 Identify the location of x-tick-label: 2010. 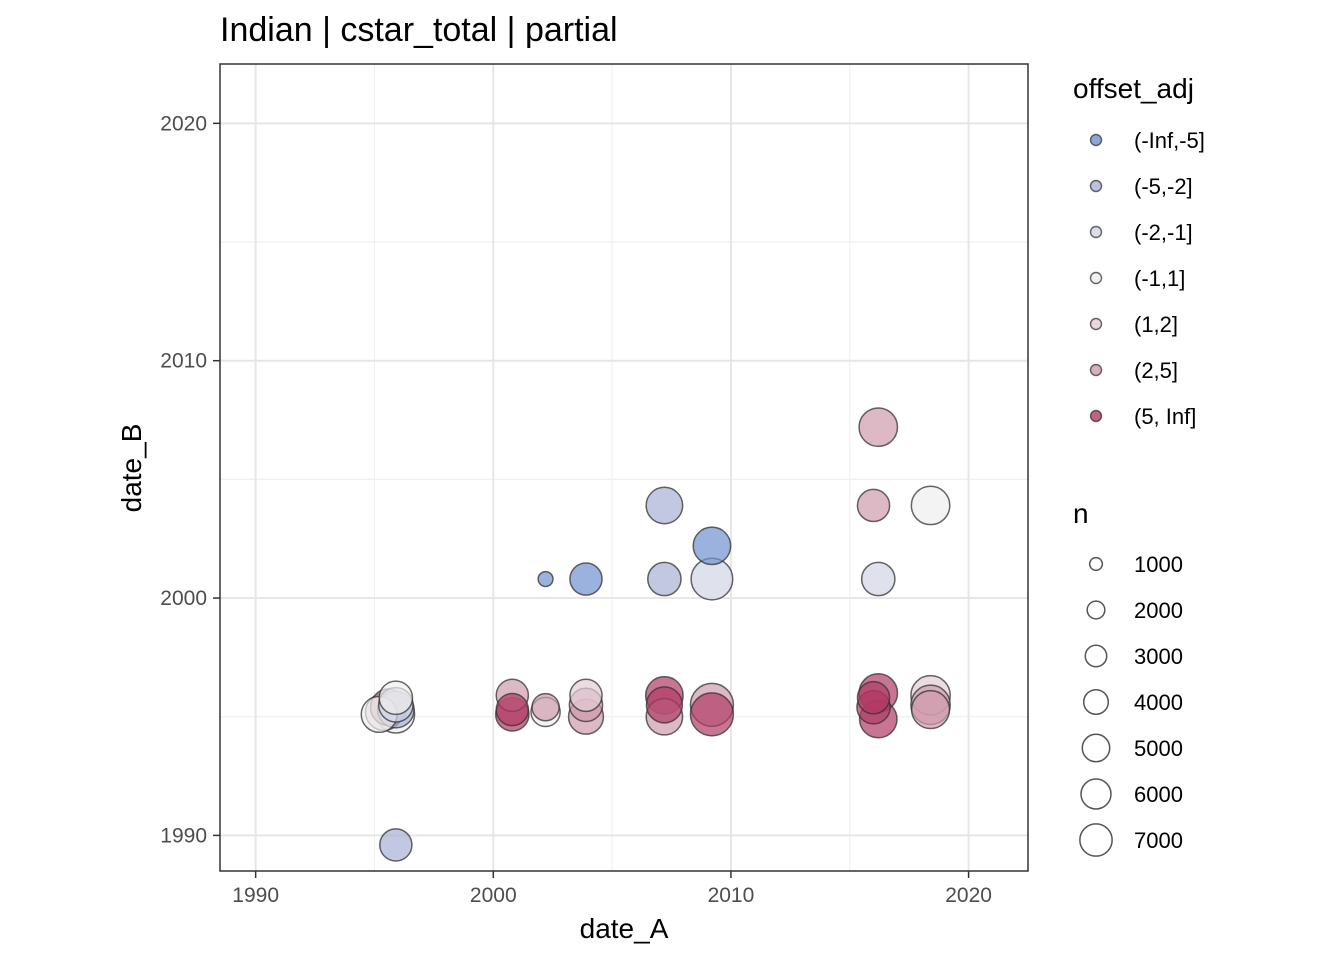
(731, 895).